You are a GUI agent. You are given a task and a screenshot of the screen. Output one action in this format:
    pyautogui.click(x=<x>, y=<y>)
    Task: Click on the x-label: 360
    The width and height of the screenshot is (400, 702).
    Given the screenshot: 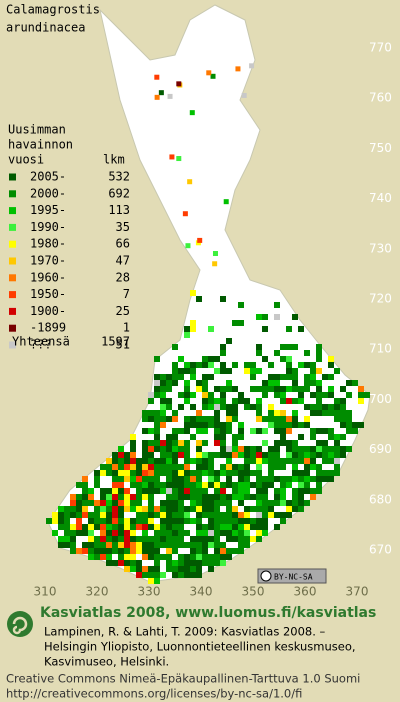 What is the action you would take?
    pyautogui.click(x=305, y=592)
    